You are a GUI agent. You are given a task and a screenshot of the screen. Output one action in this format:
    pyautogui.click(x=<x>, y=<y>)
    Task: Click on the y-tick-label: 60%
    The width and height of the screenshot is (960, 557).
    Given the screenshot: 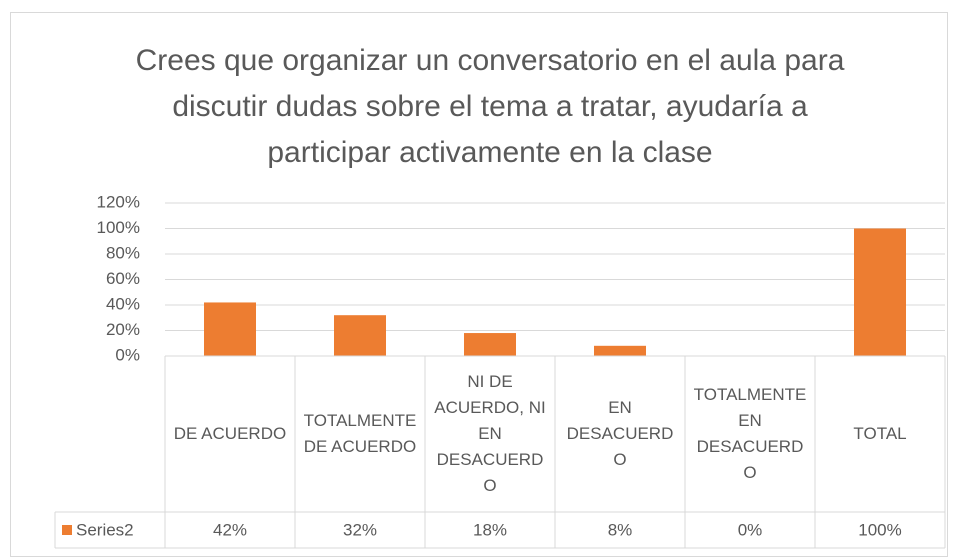 What is the action you would take?
    pyautogui.click(x=123, y=278)
    